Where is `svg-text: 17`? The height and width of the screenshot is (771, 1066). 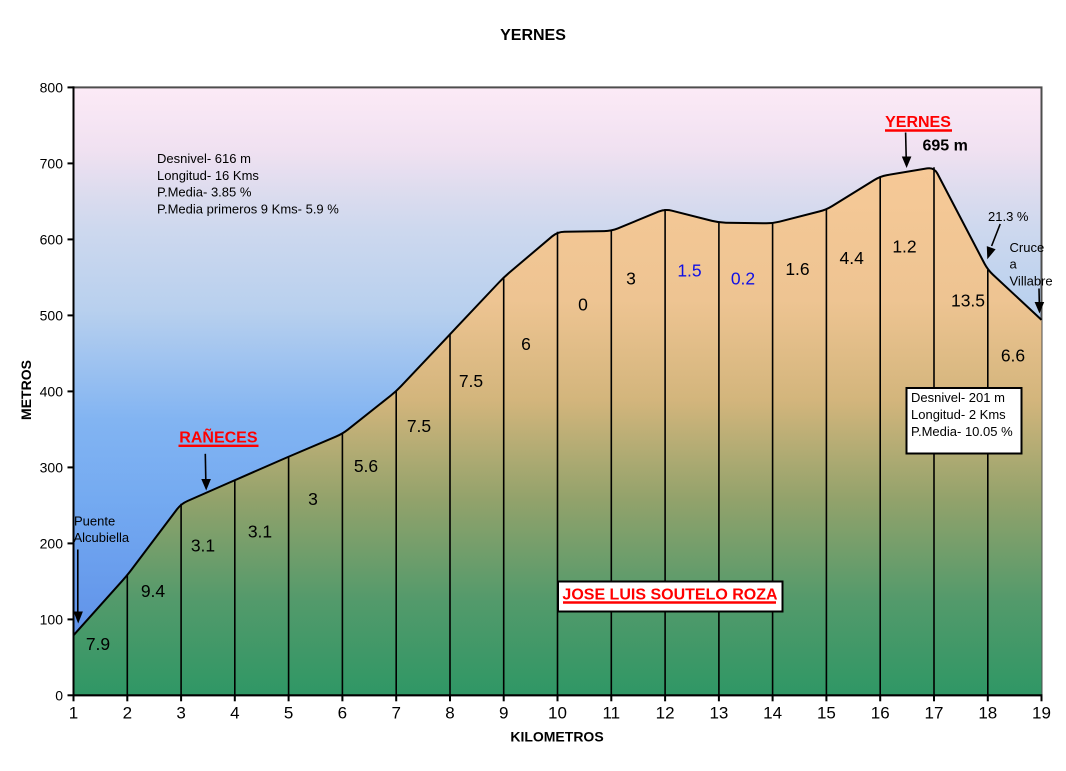 svg-text: 17 is located at coordinates (934, 713).